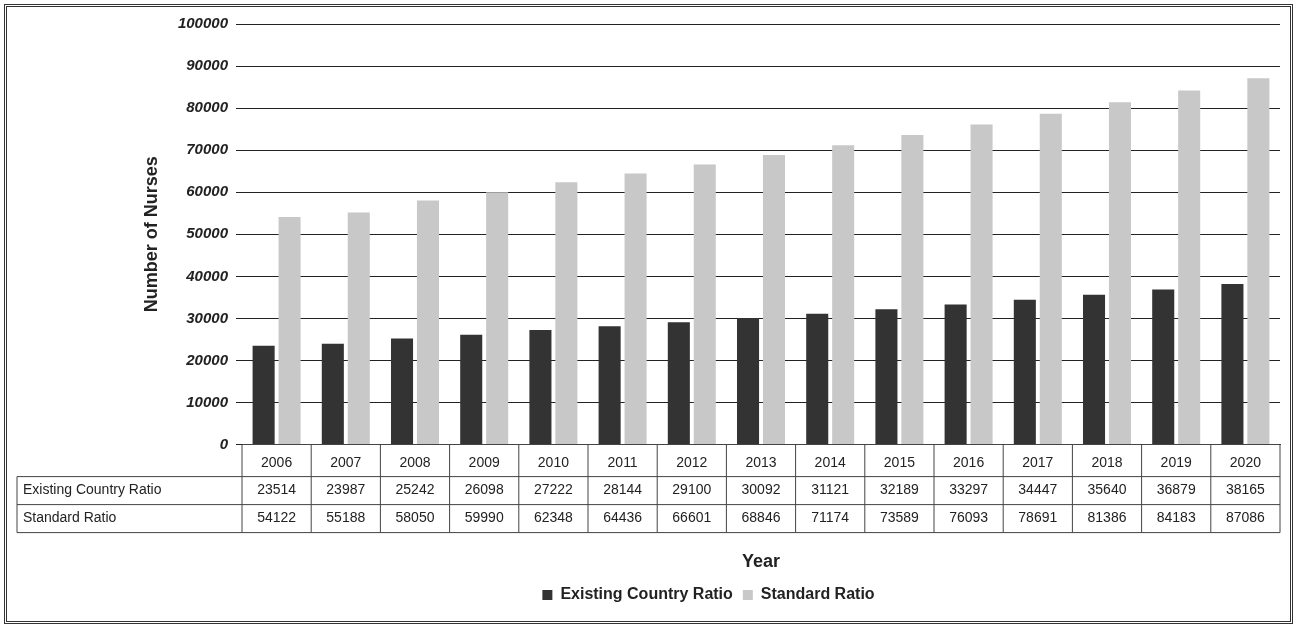  What do you see at coordinates (207, 191) in the screenshot?
I see `y-tick-label: 60000` at bounding box center [207, 191].